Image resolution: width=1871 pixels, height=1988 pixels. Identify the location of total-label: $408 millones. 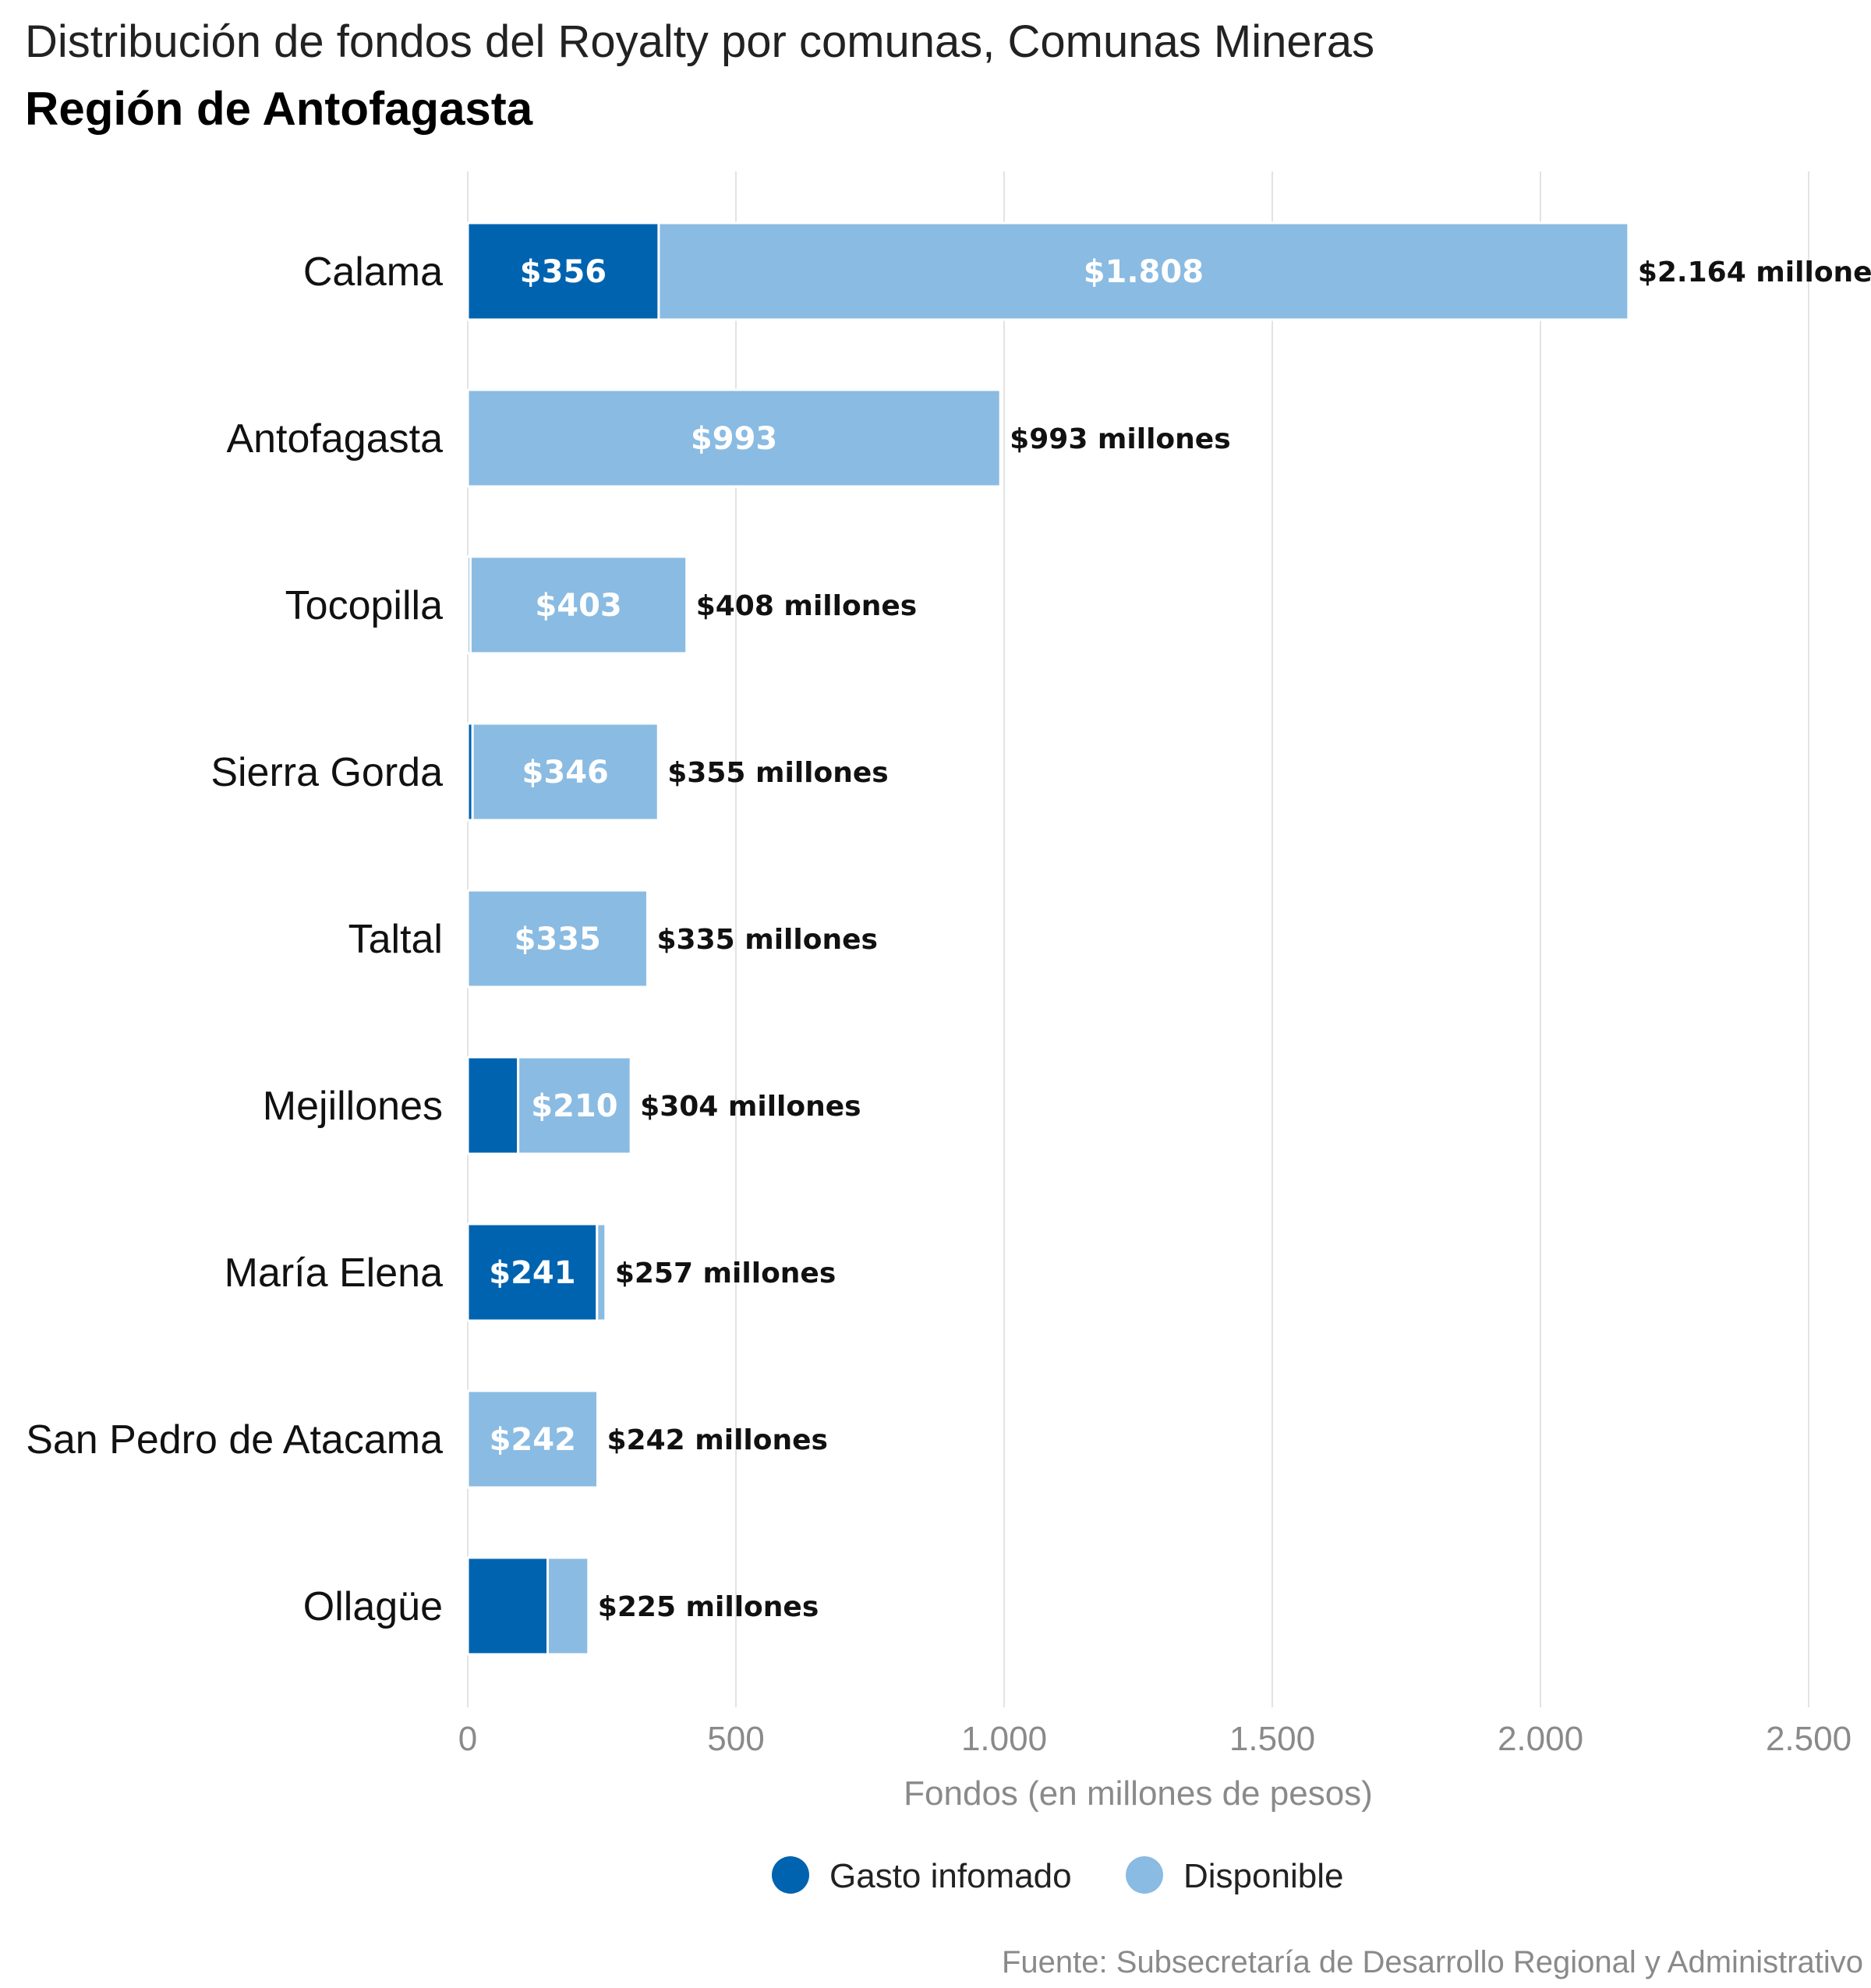
(806, 606).